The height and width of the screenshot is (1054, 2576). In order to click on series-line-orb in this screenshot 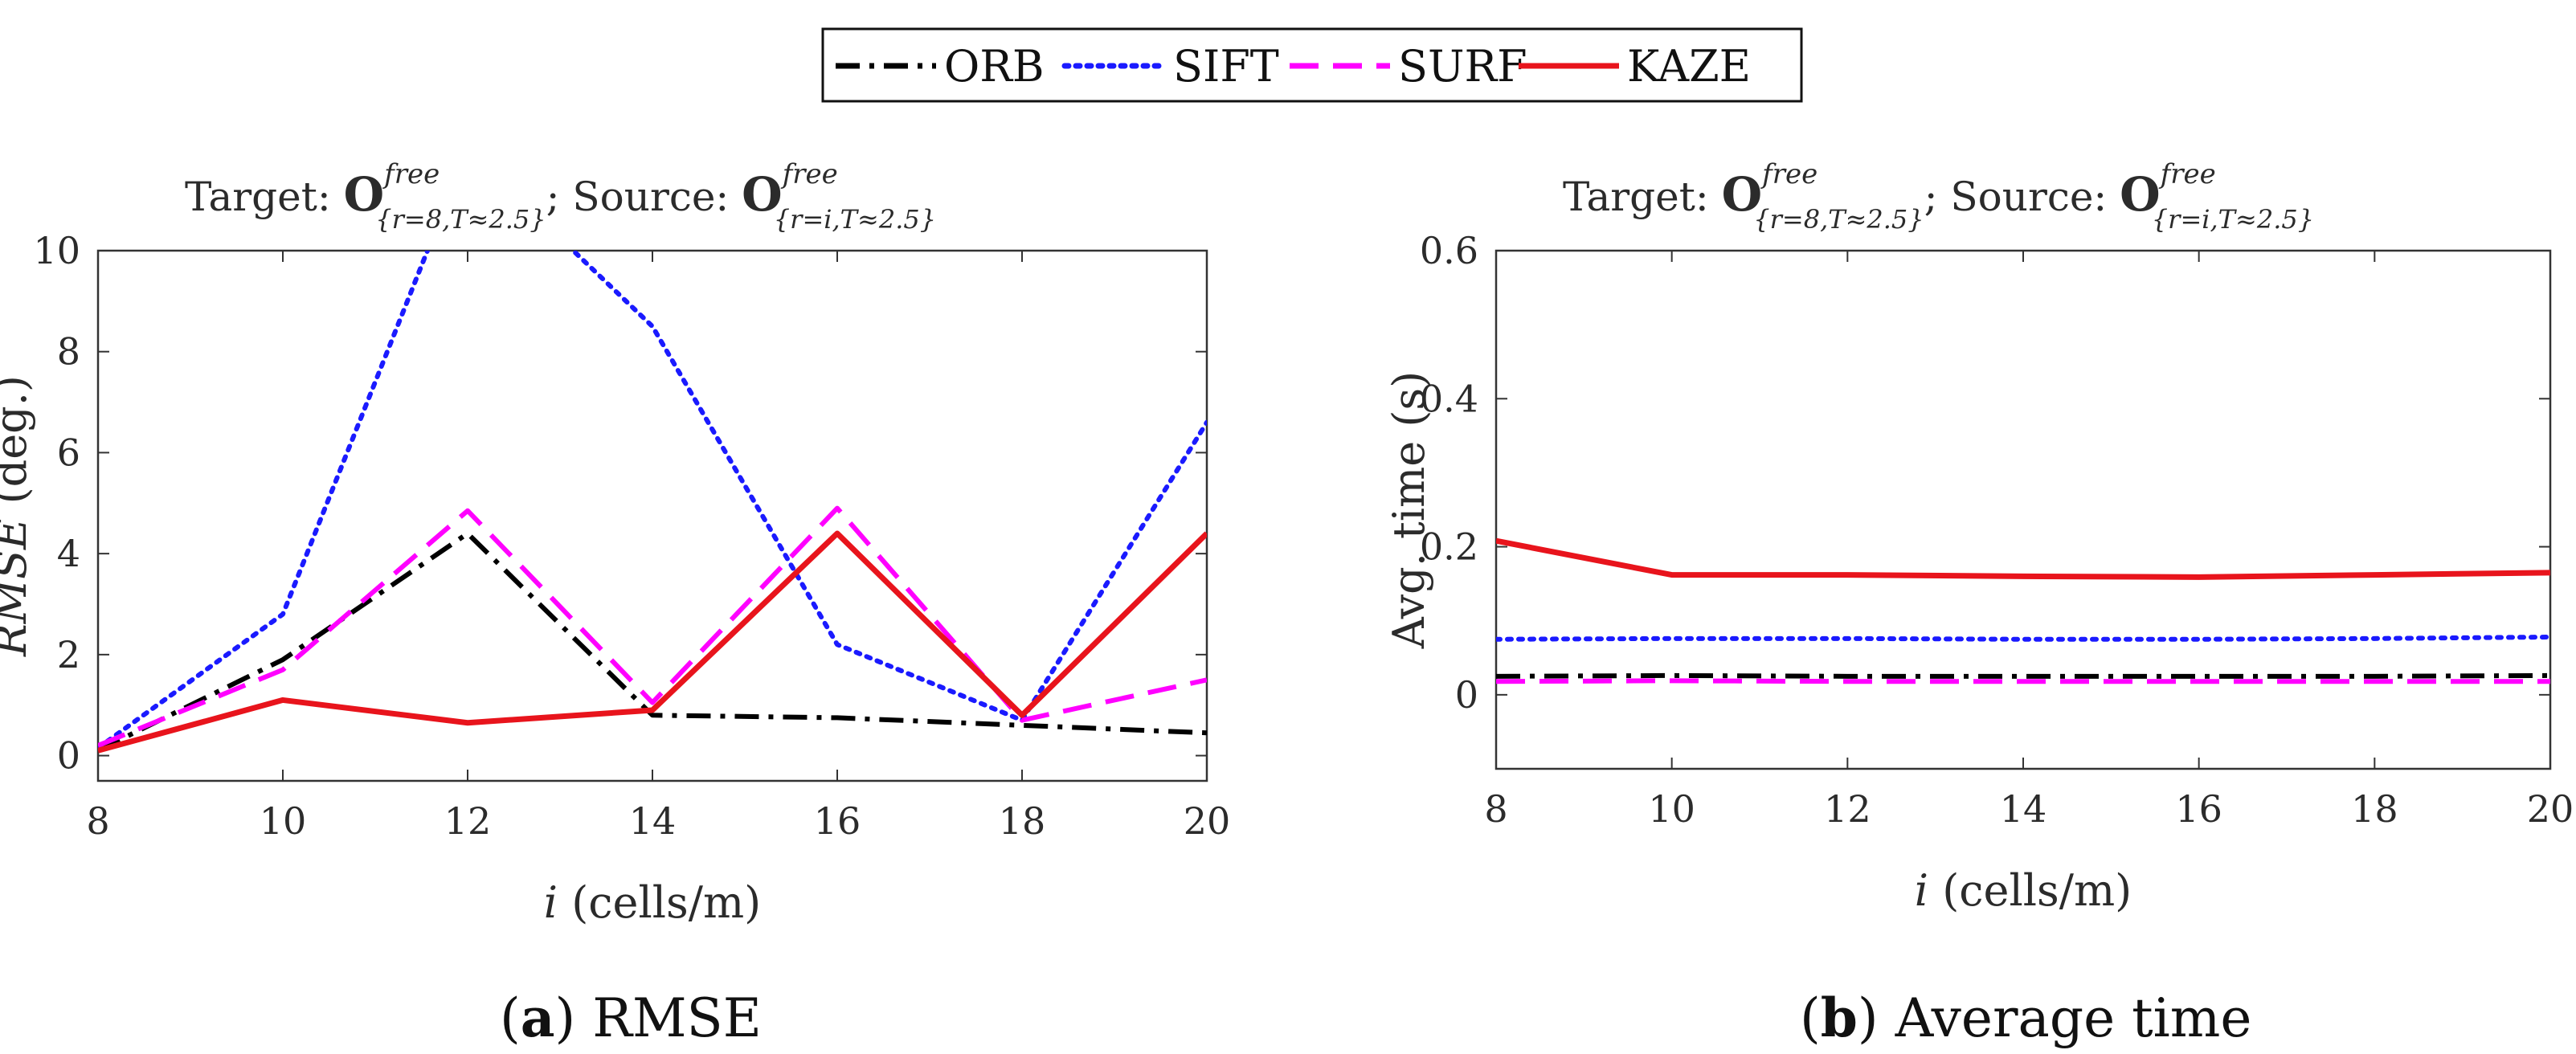, I will do `click(652, 642)`.